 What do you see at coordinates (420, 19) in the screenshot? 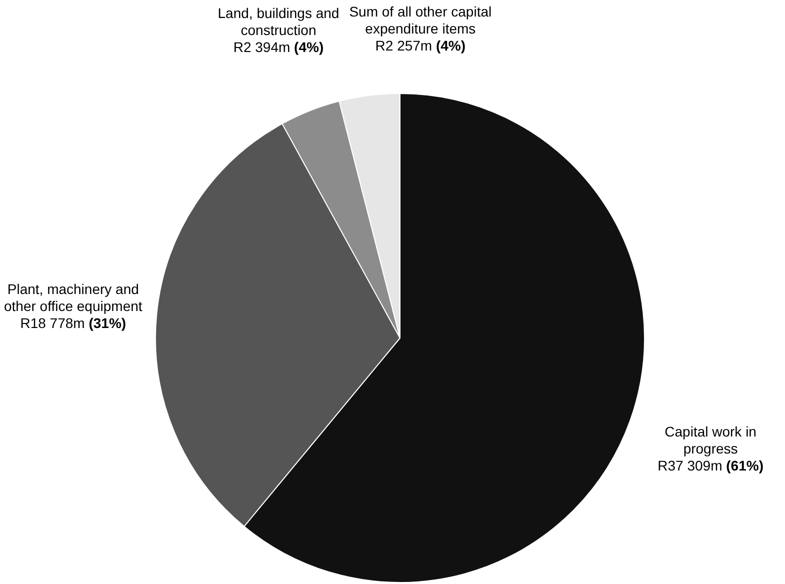
I see `slice-label: Sum of all other capital expenditure items` at bounding box center [420, 19].